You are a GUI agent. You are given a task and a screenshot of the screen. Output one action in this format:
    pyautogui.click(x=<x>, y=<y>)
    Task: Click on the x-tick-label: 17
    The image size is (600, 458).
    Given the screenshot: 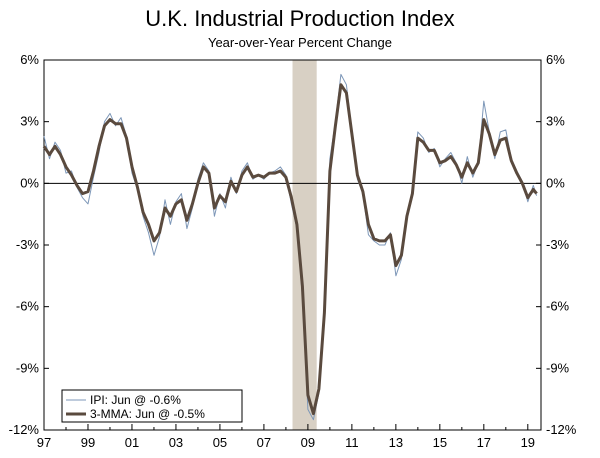 What is the action you would take?
    pyautogui.click(x=484, y=442)
    